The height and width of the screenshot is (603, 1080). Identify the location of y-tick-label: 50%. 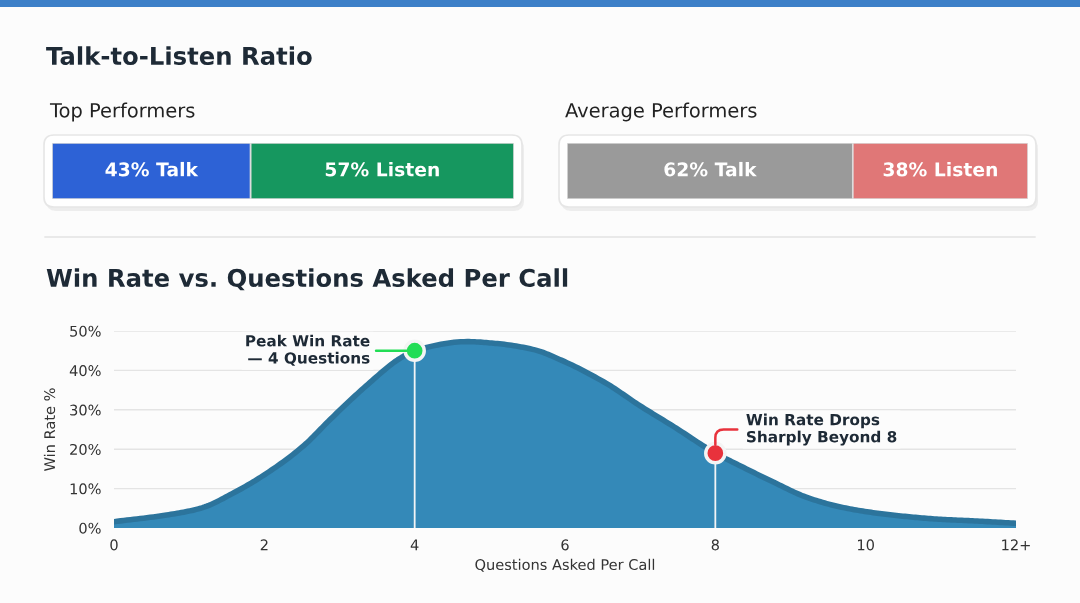
(85, 331).